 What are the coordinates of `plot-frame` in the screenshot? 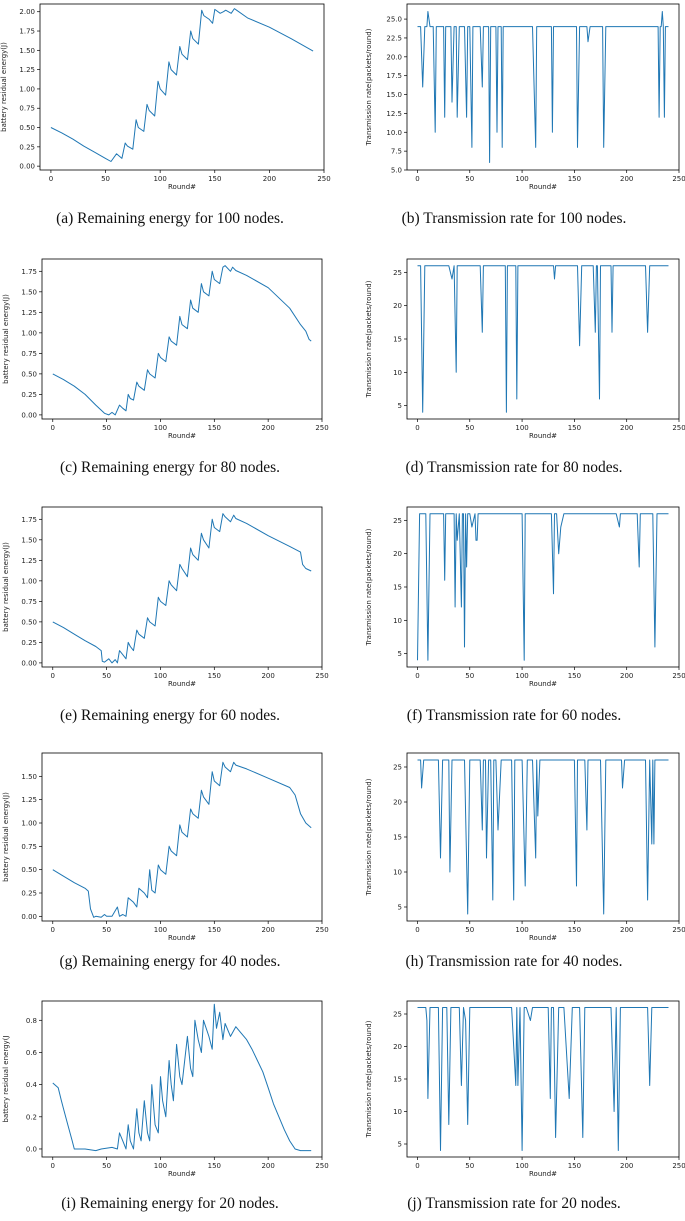 It's located at (182, 339).